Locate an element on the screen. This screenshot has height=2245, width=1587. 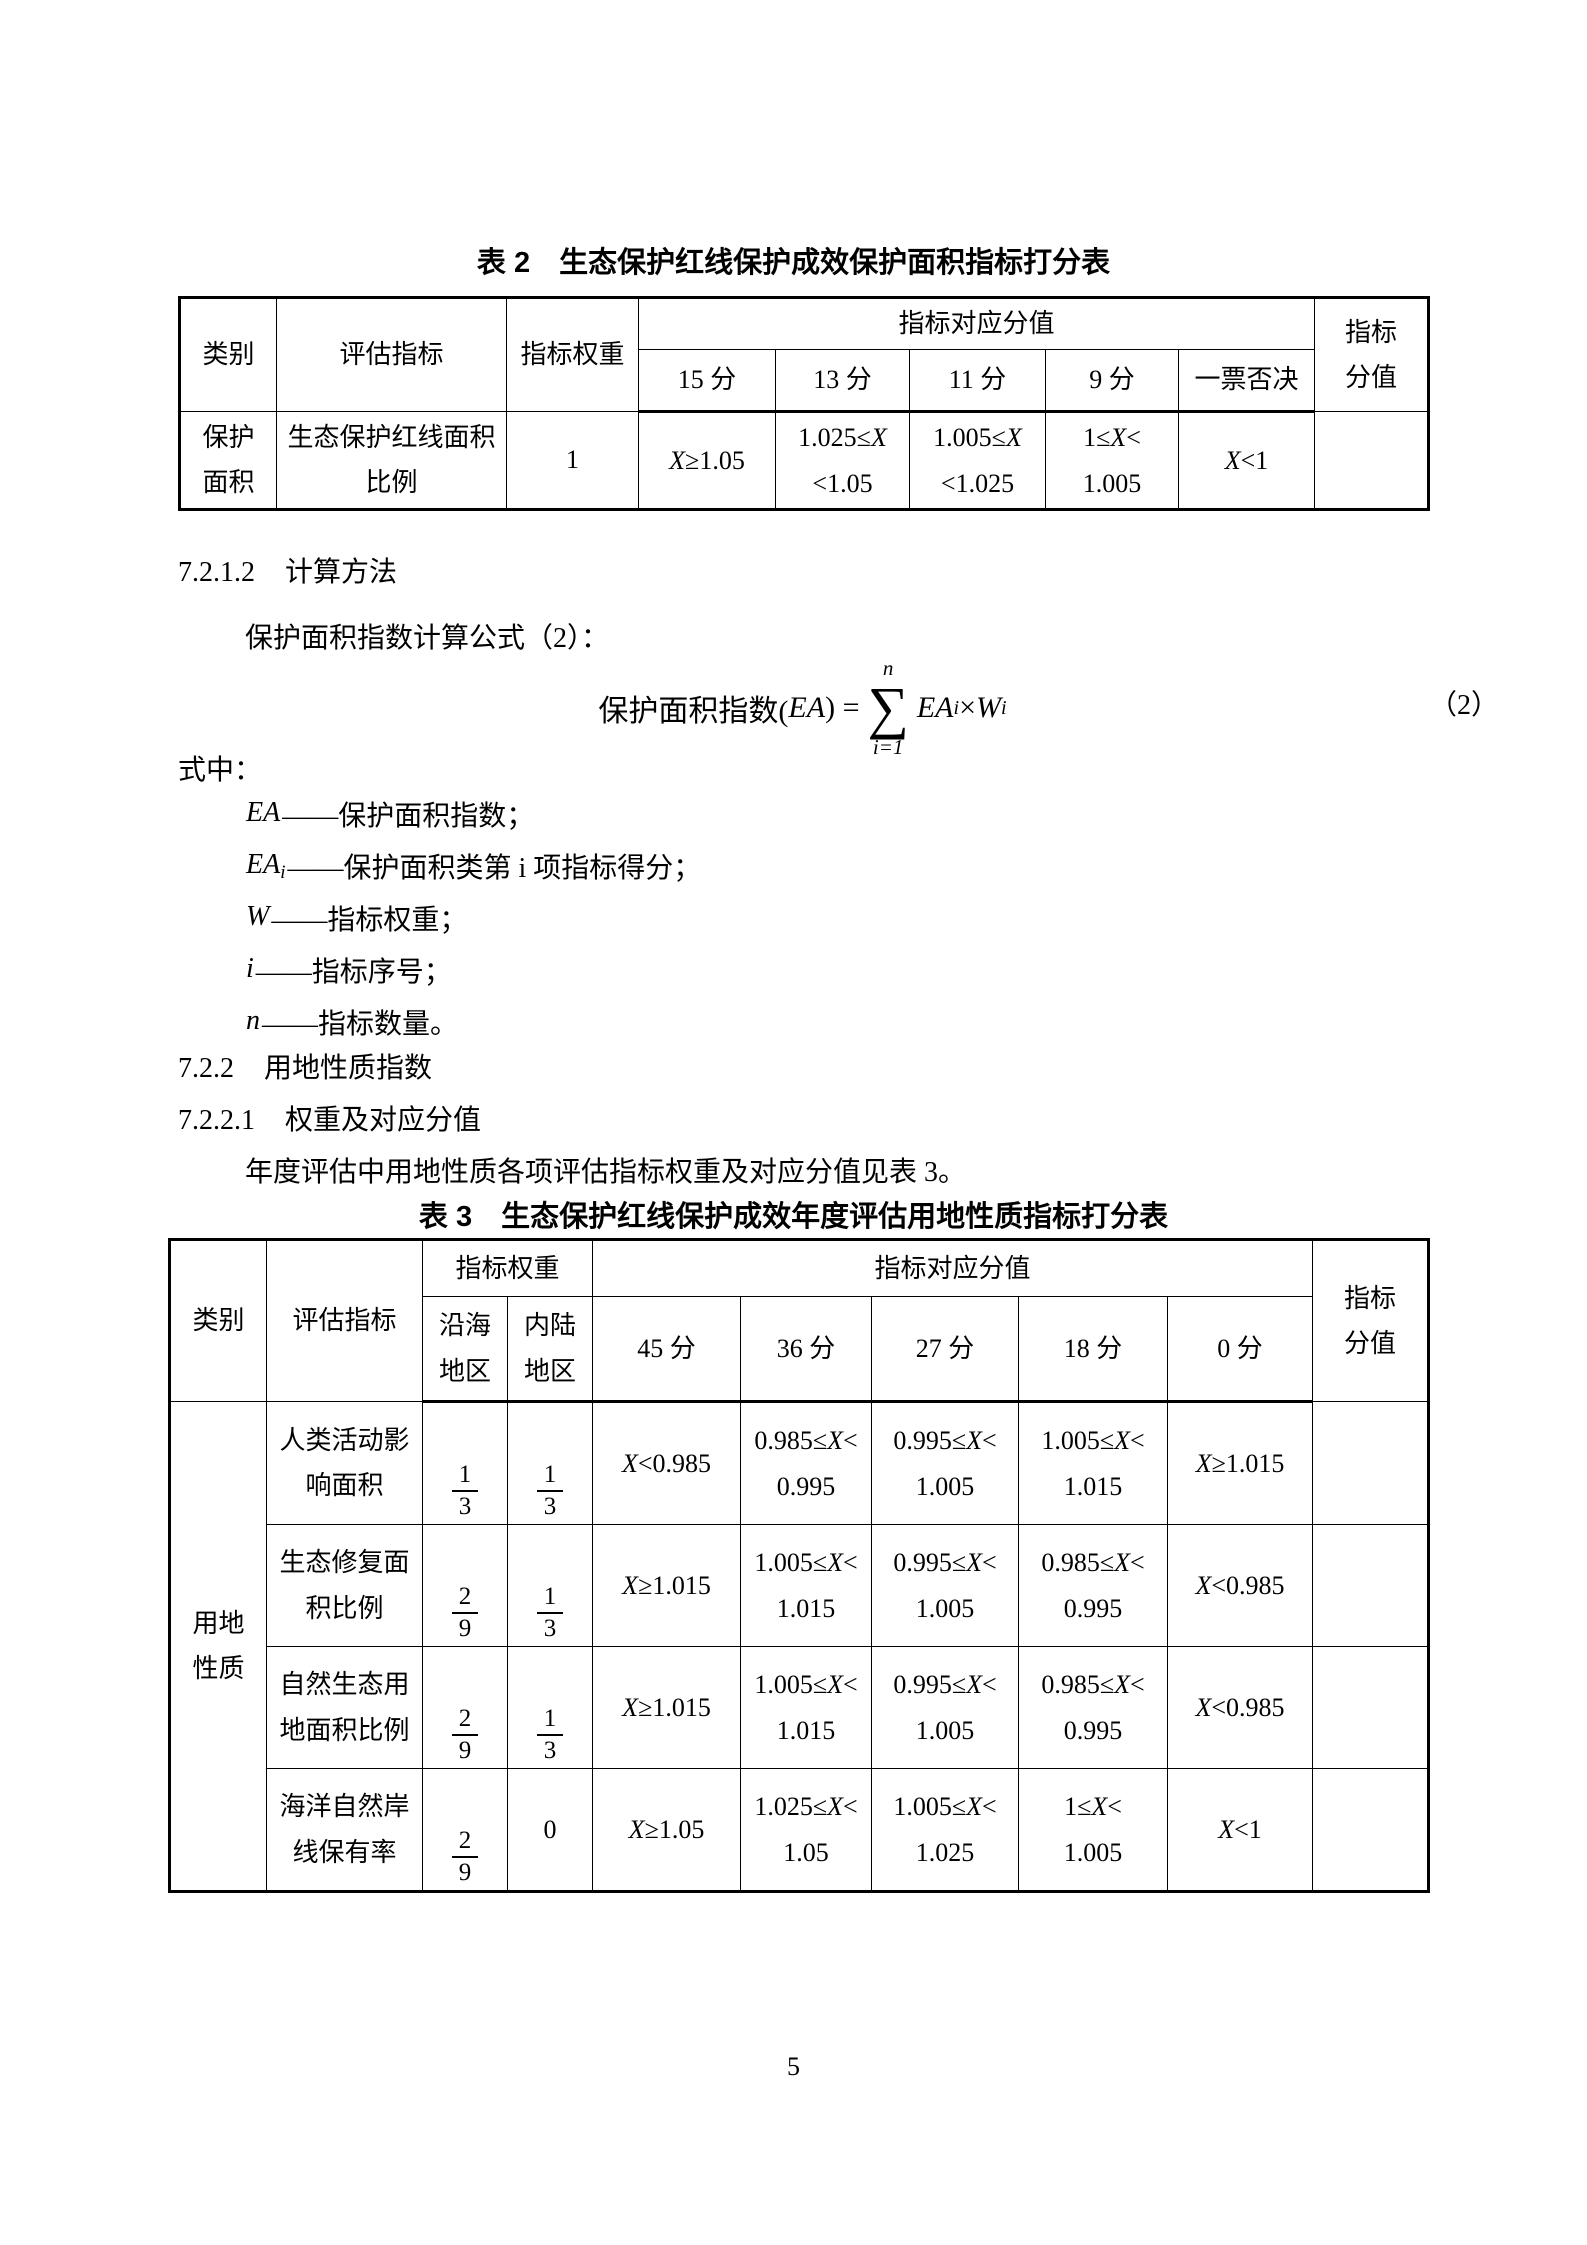
table2-caption: 表 2 生态保护红线保护成效保护面积指标打分表 is located at coordinates (793, 263).